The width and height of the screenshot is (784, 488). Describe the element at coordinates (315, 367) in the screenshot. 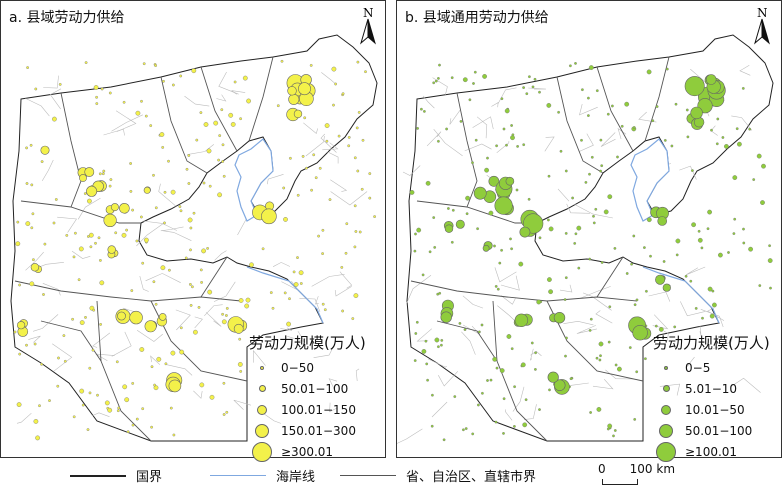

I see `legend-a-item: 0−50` at that location.